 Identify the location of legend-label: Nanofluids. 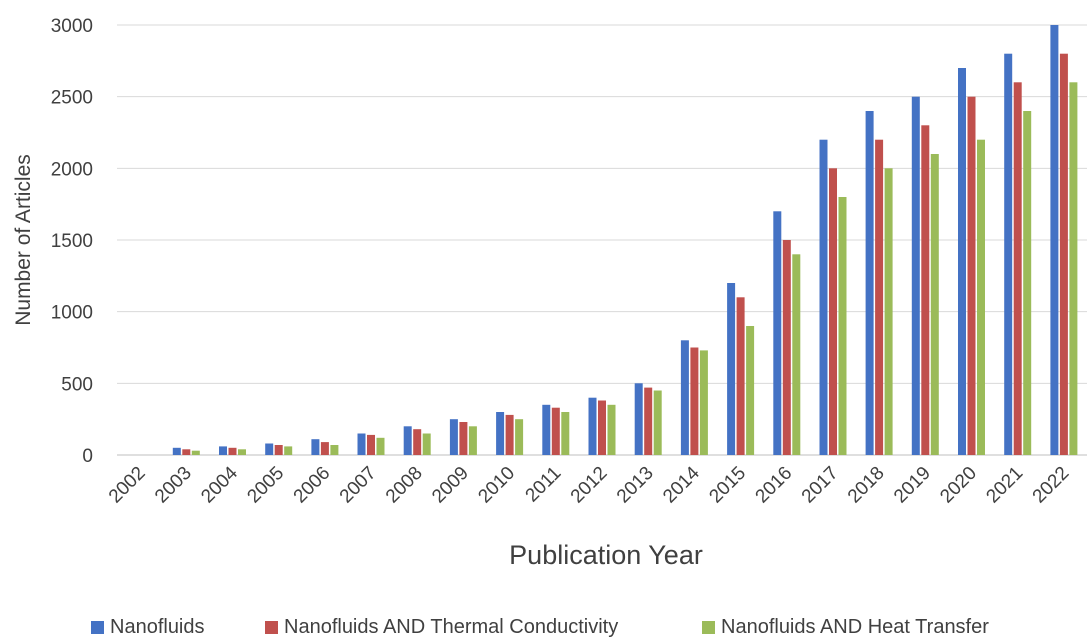
(157, 627).